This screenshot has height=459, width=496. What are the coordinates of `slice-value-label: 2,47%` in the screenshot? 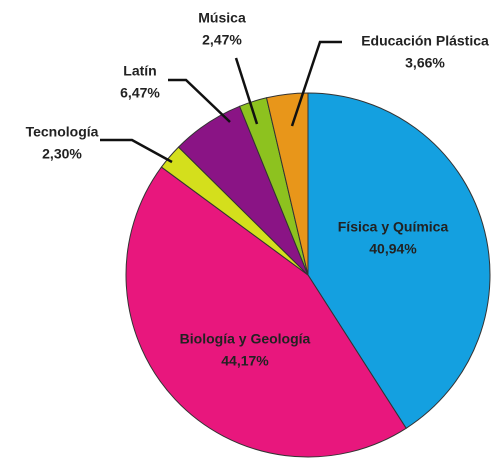 It's located at (222, 40).